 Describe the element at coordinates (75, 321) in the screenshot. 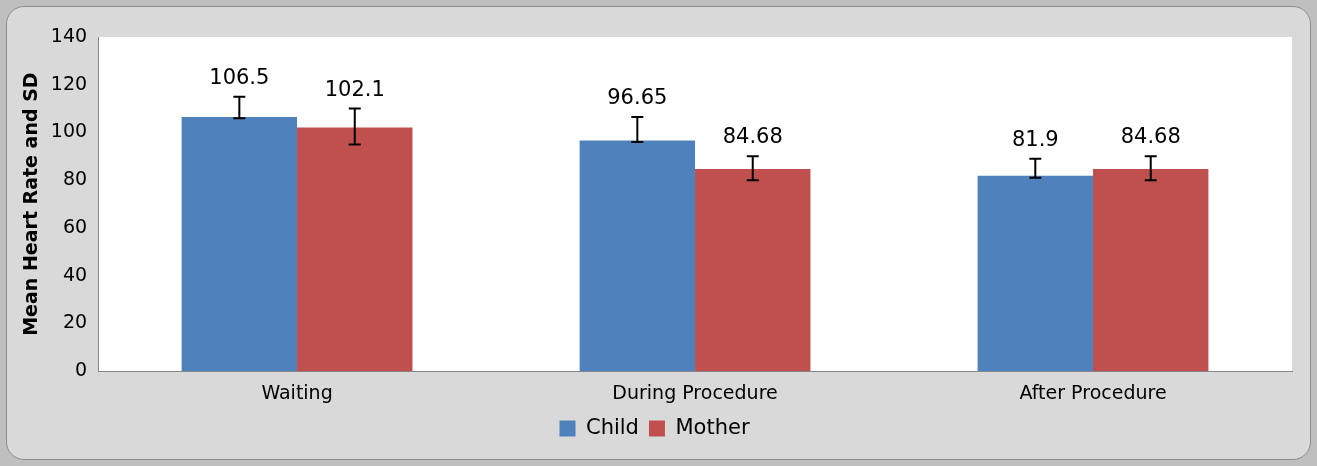

I see `y-tick-label: 20` at that location.